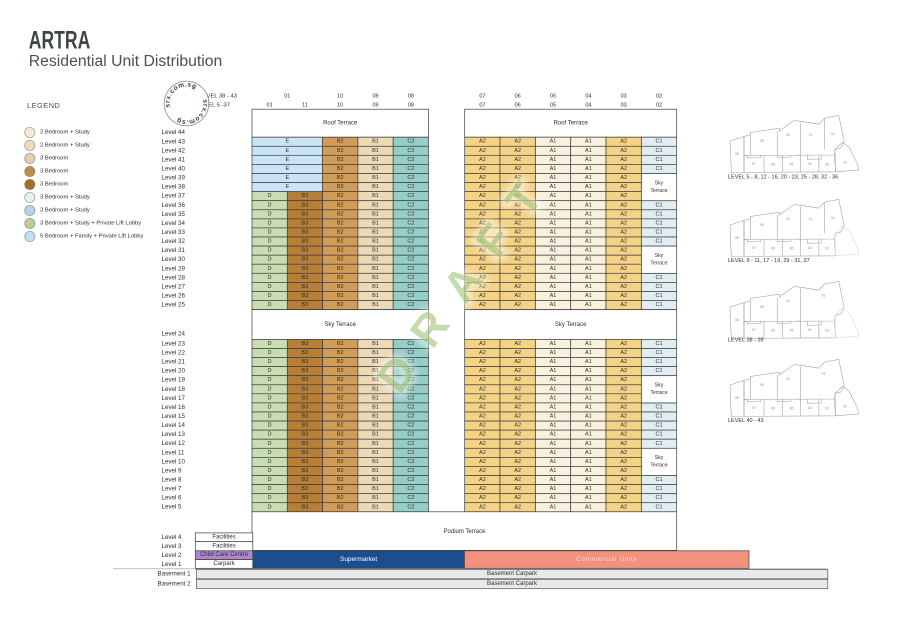 The width and height of the screenshot is (900, 636). I want to click on svg-text: Level 15, so click(174, 416).